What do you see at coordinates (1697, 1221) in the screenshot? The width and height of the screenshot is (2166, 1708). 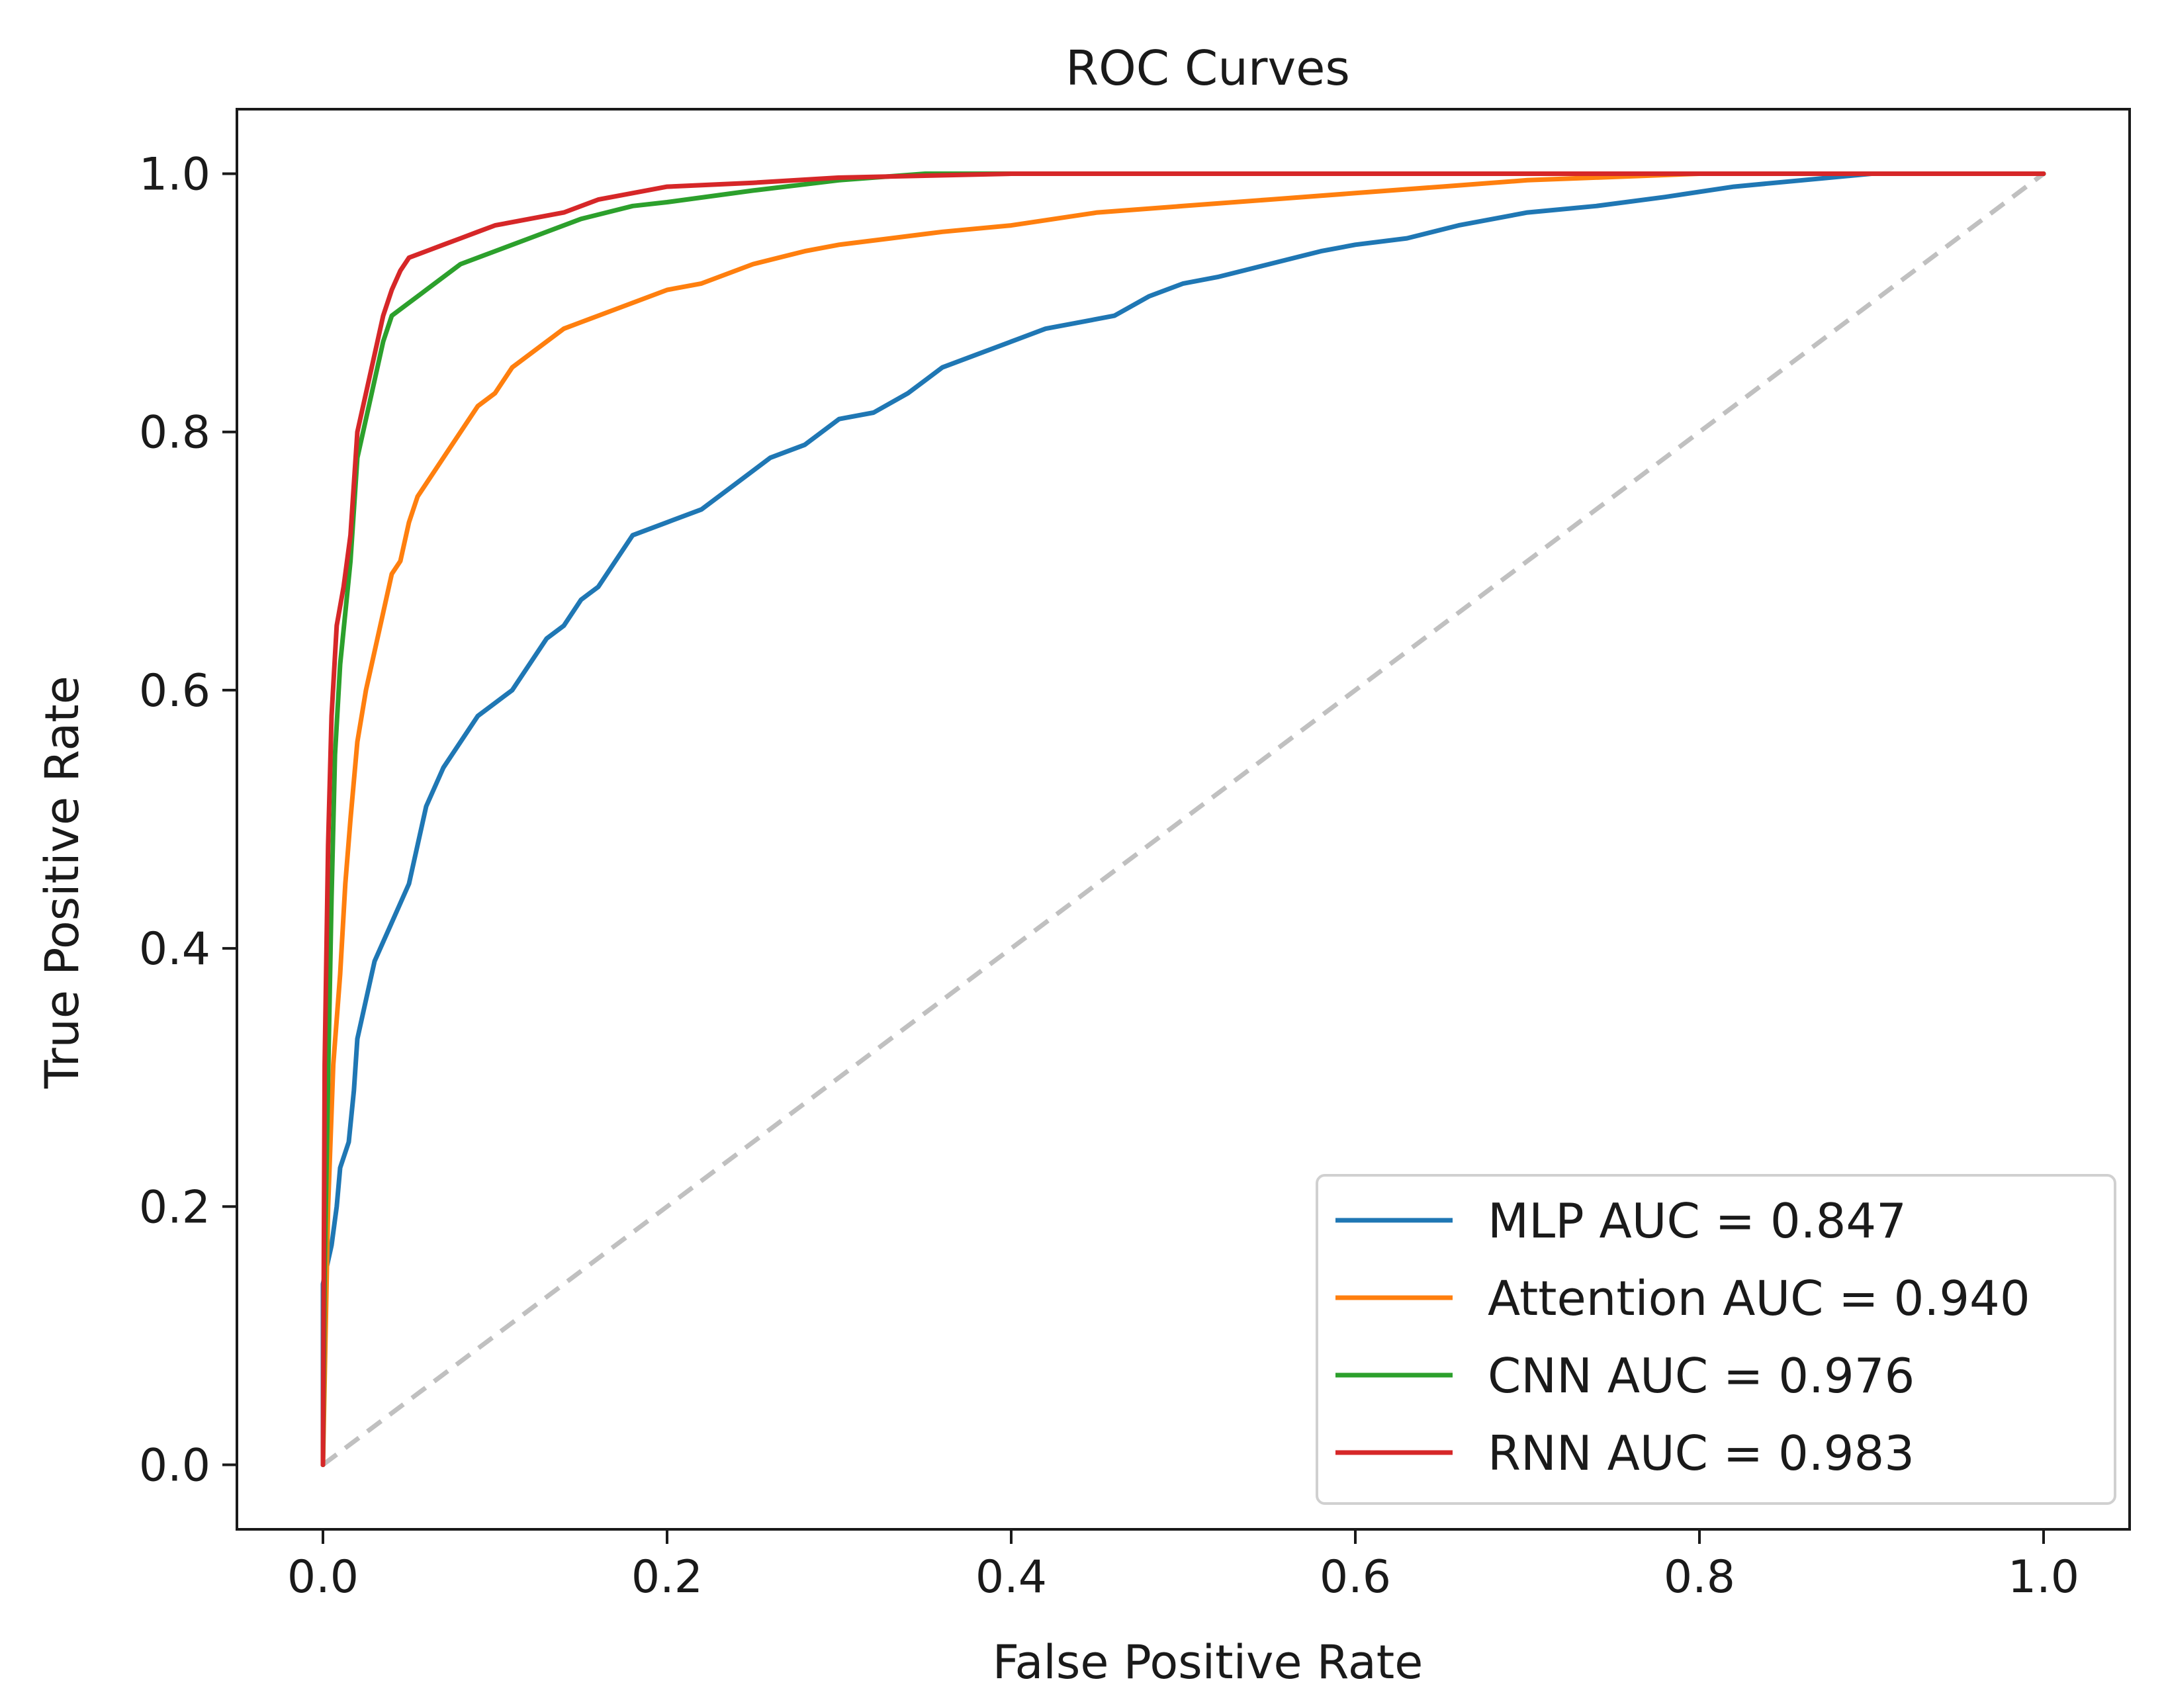 I see `legend-label-0: MLP AUC = 0.847` at bounding box center [1697, 1221].